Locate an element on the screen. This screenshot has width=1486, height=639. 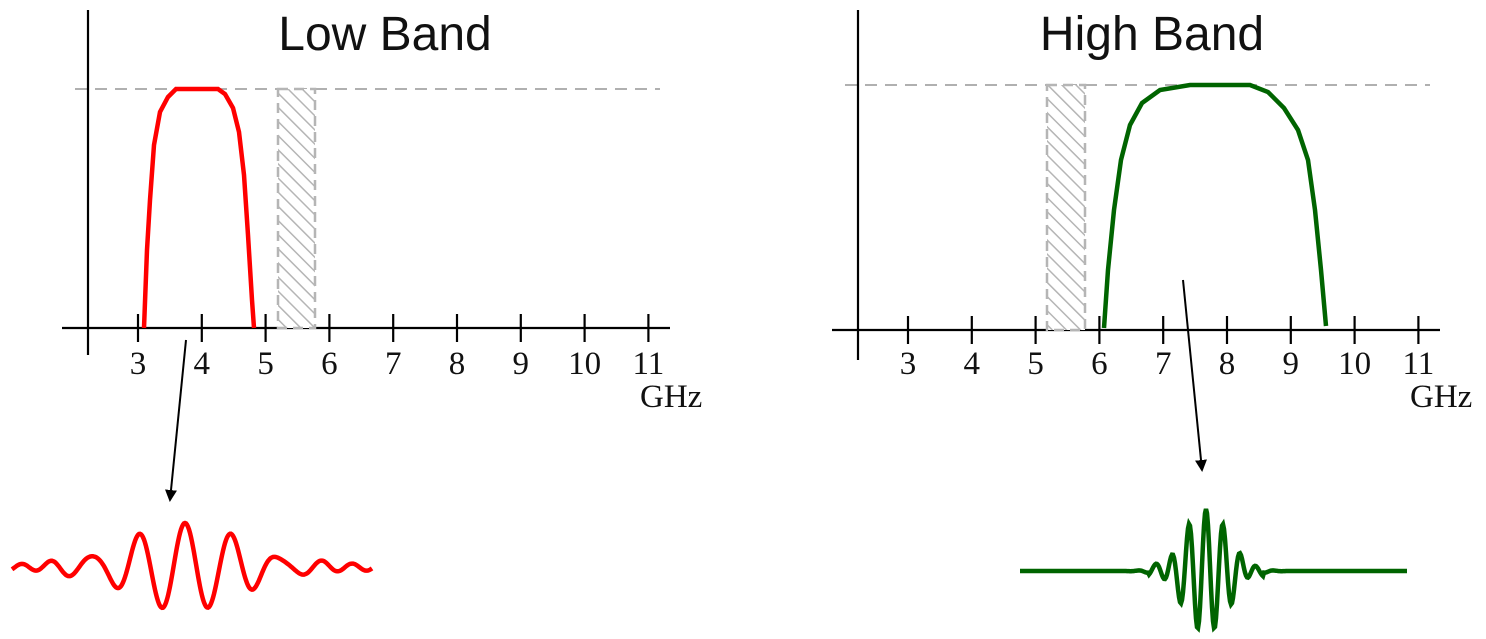
high-band-tick-labels: 3 4 5 6 7 8 9 10 11 is located at coordinates (1167, 364).